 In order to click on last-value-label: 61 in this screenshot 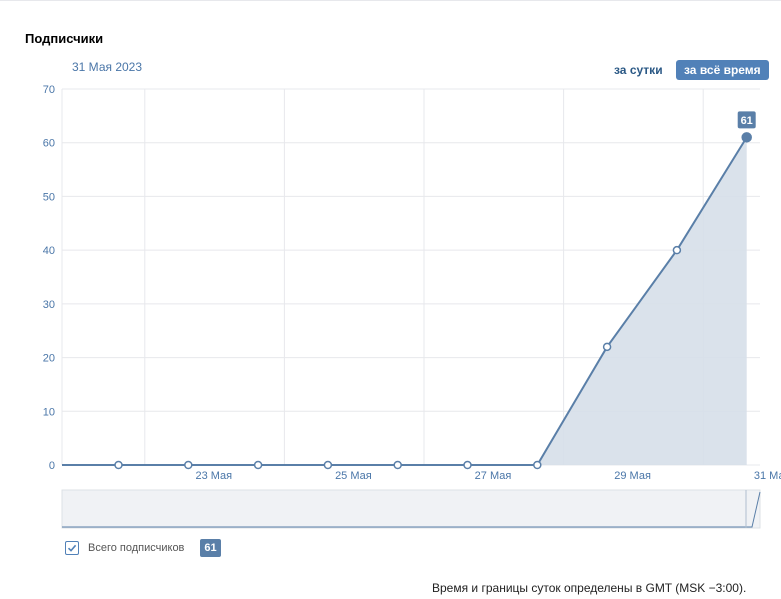, I will do `click(747, 121)`.